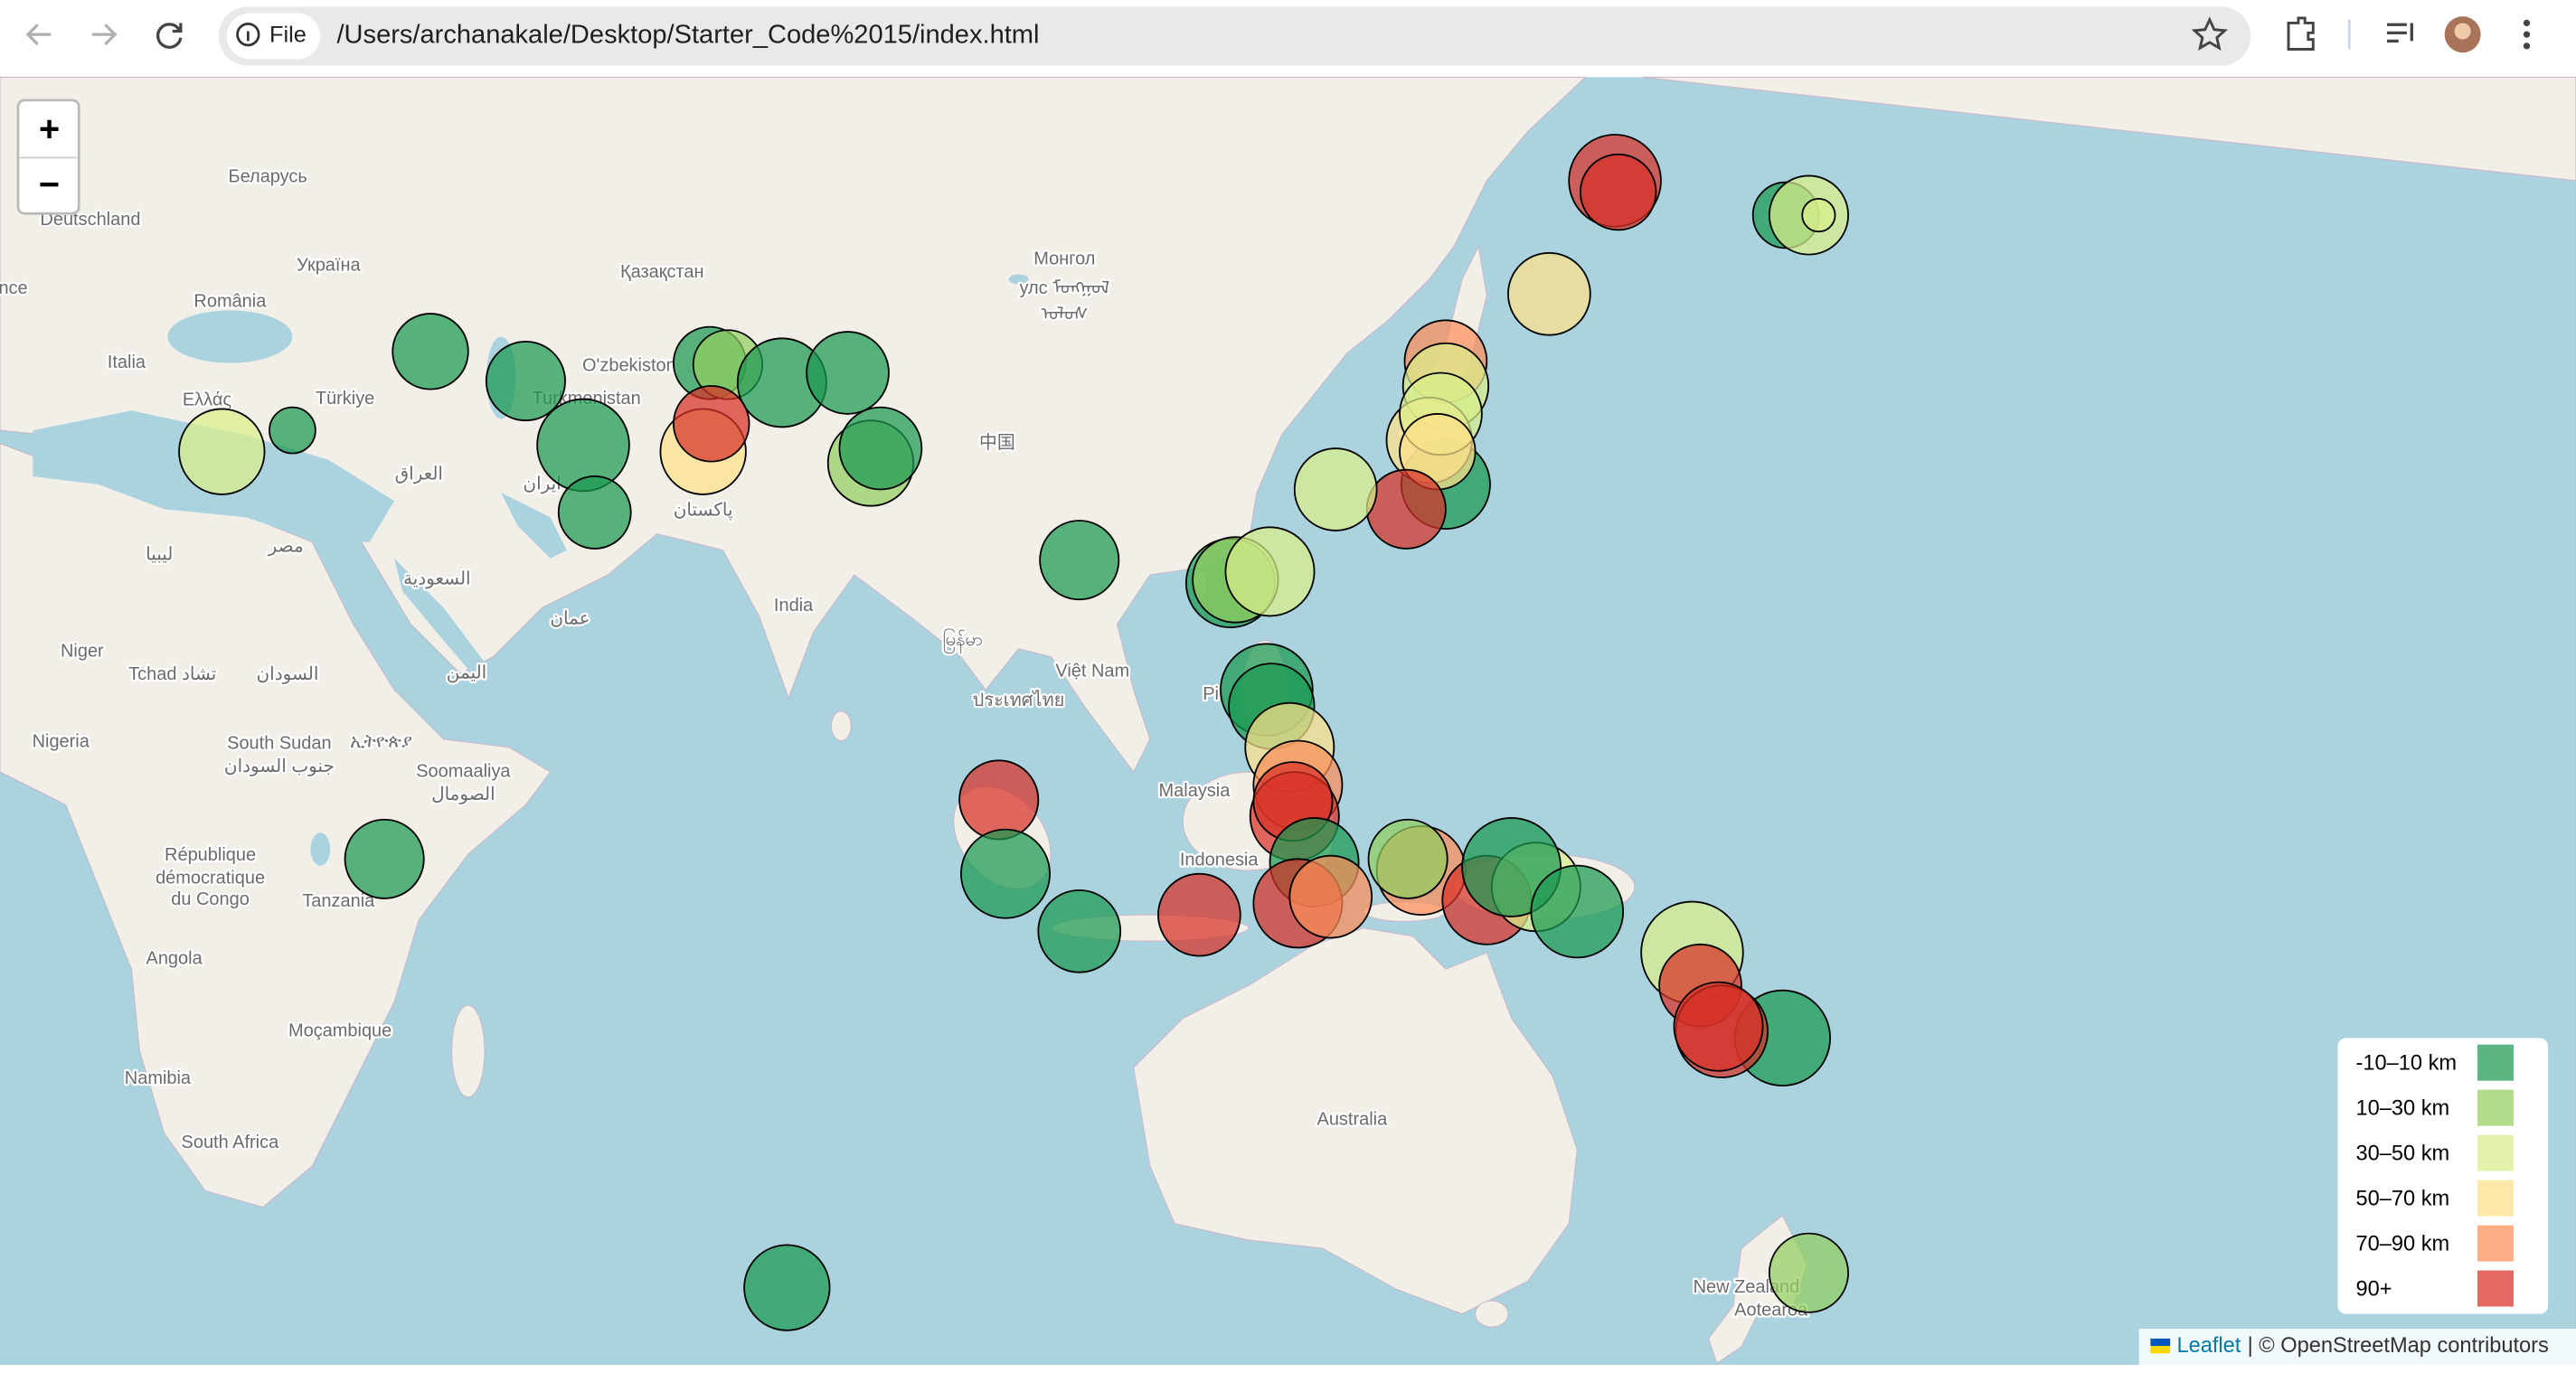  I want to click on place-label: السودان, so click(288, 674).